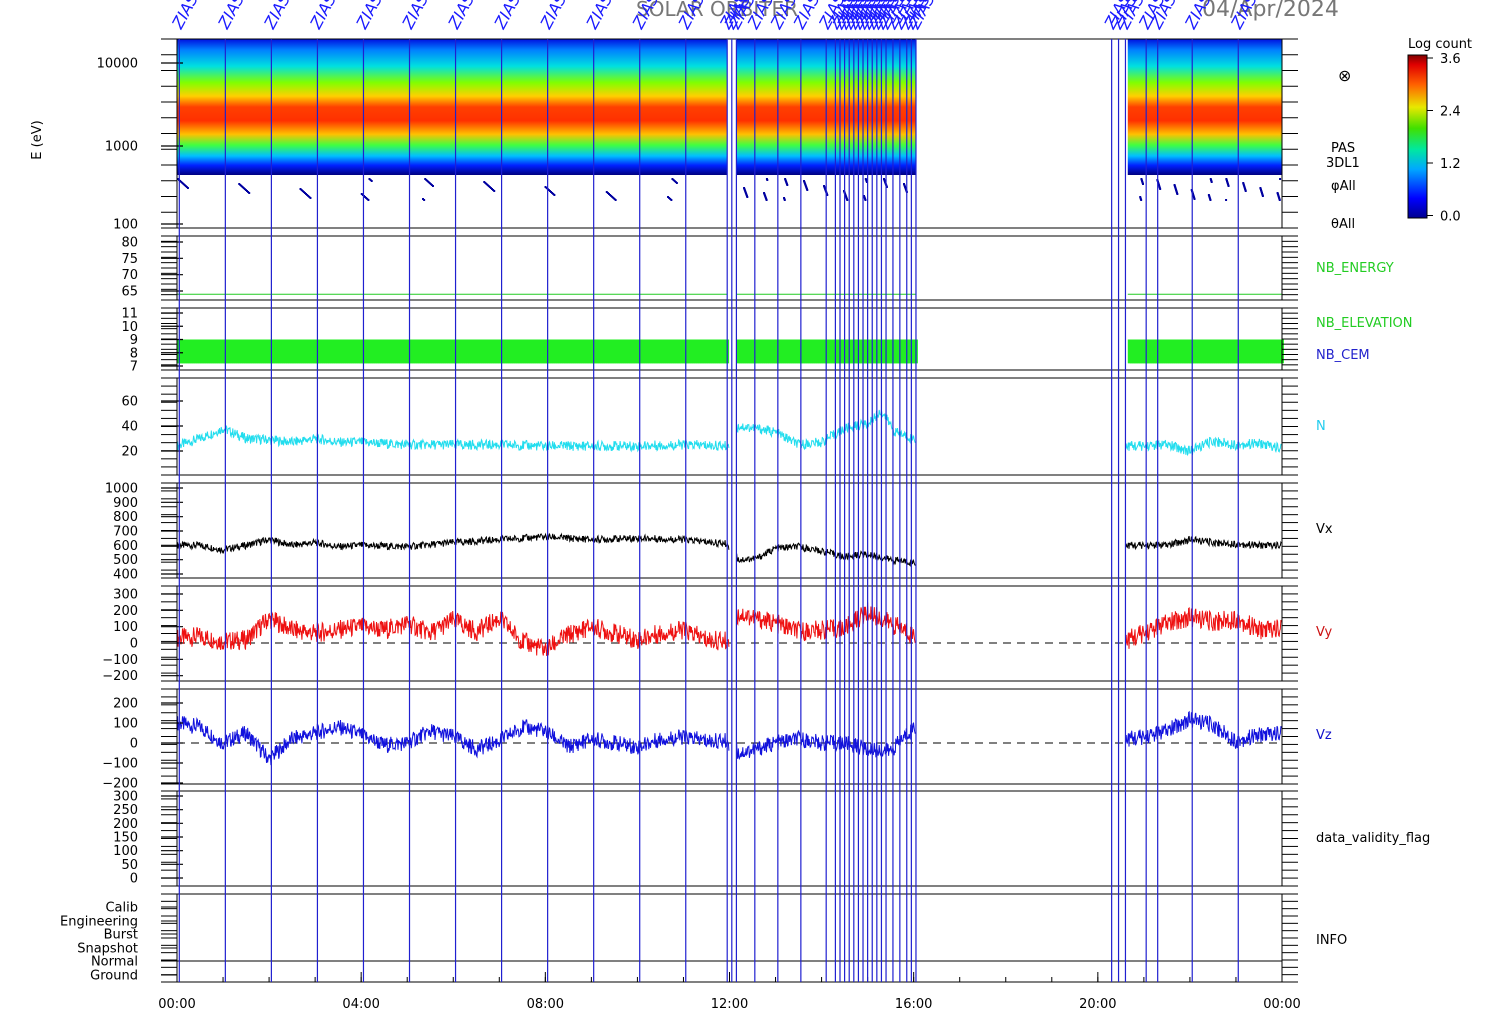  I want to click on xtick-label: 16:00, so click(913, 1004).